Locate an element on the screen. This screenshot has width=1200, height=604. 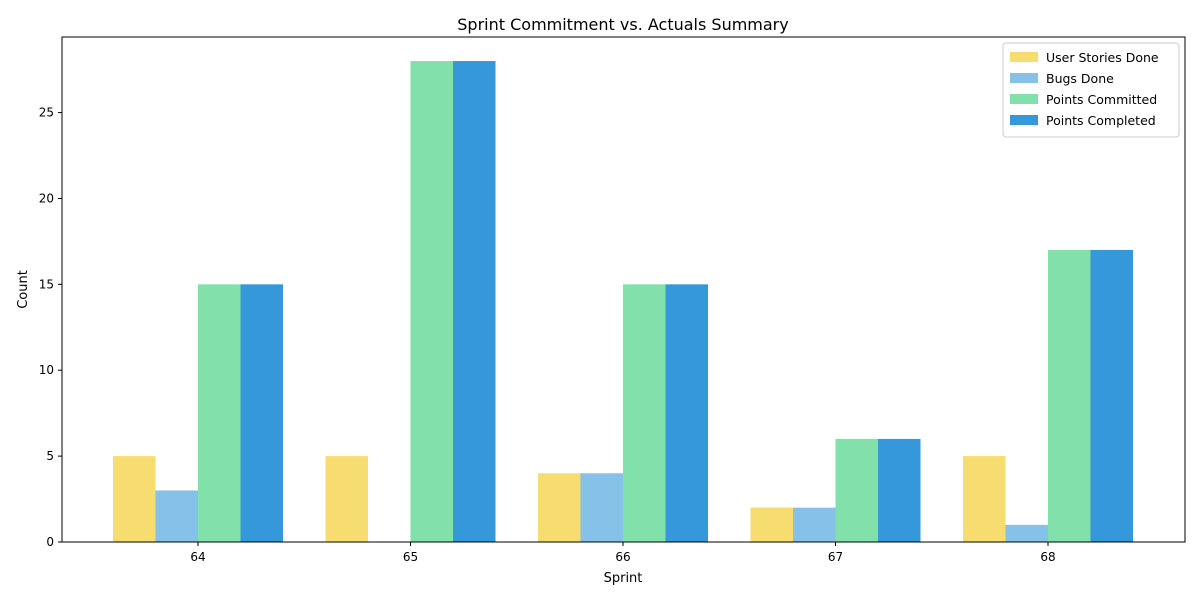
chart-title: Sprint Commitment vs. Actuals Summary is located at coordinates (622, 24).